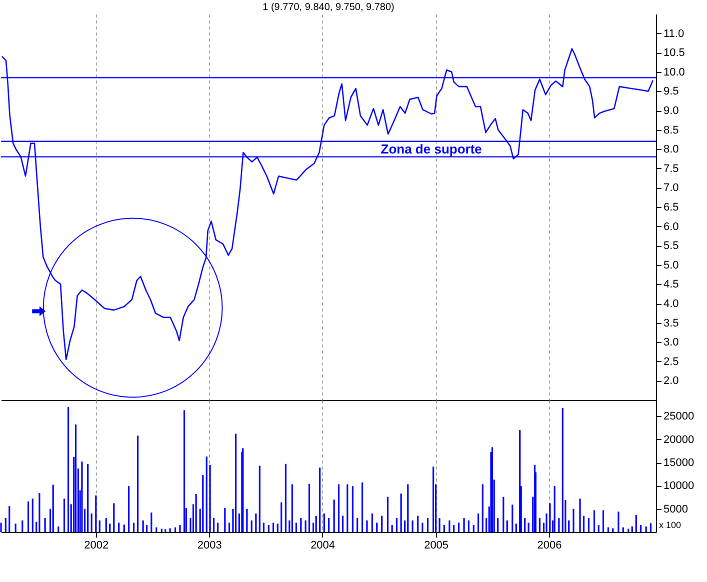 Image resolution: width=707 pixels, height=582 pixels. Describe the element at coordinates (679, 416) in the screenshot. I see `y-tick-label: 25000` at that location.